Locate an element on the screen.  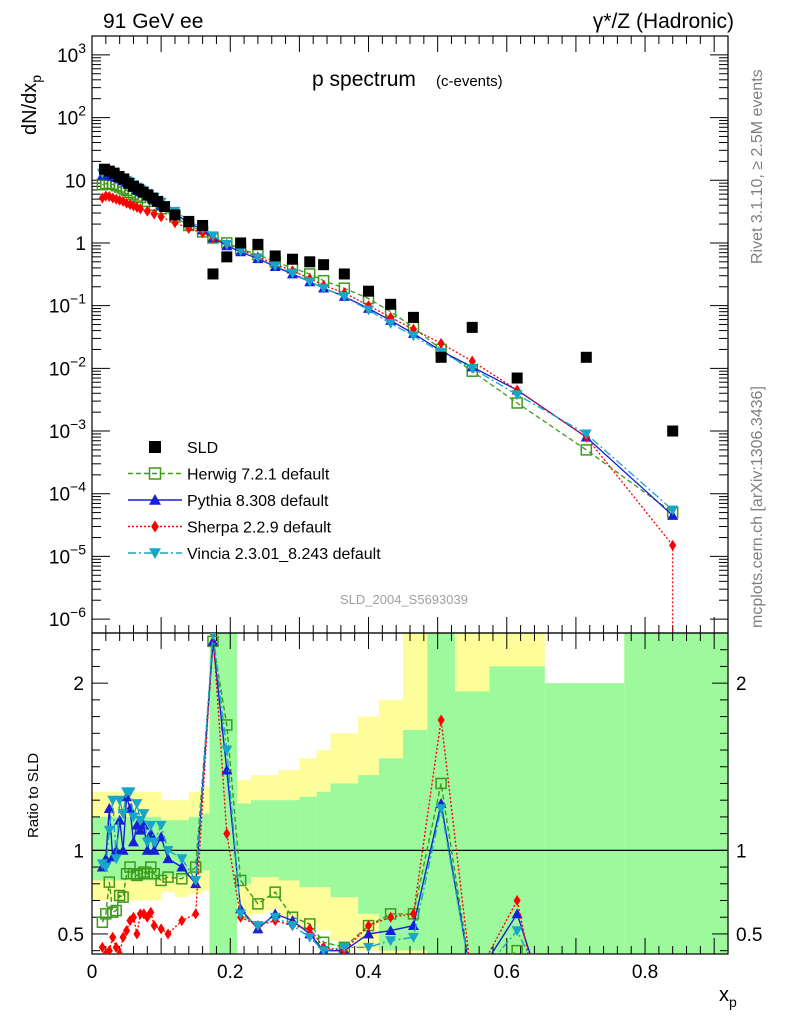
mcplots-label: mcplots.cern.ch [arXiv:1306.3436] is located at coordinates (757, 507).